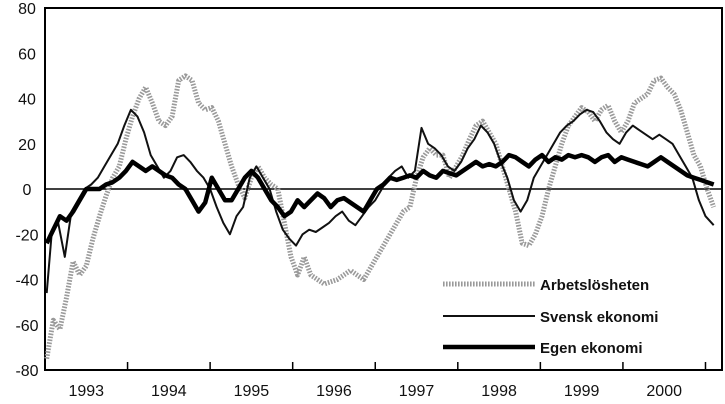 Image resolution: width=725 pixels, height=404 pixels. Describe the element at coordinates (417, 391) in the screenshot. I see `x-tick-label: 1997` at that location.